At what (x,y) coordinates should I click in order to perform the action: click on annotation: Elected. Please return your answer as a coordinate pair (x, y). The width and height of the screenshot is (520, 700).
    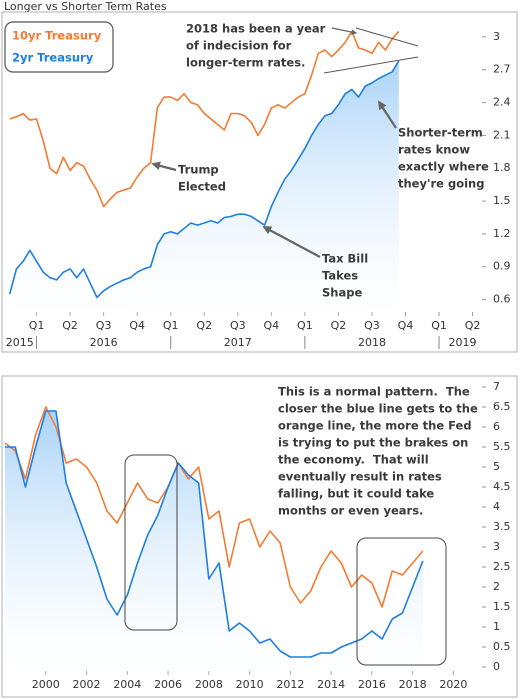
    Looking at the image, I should click on (202, 187).